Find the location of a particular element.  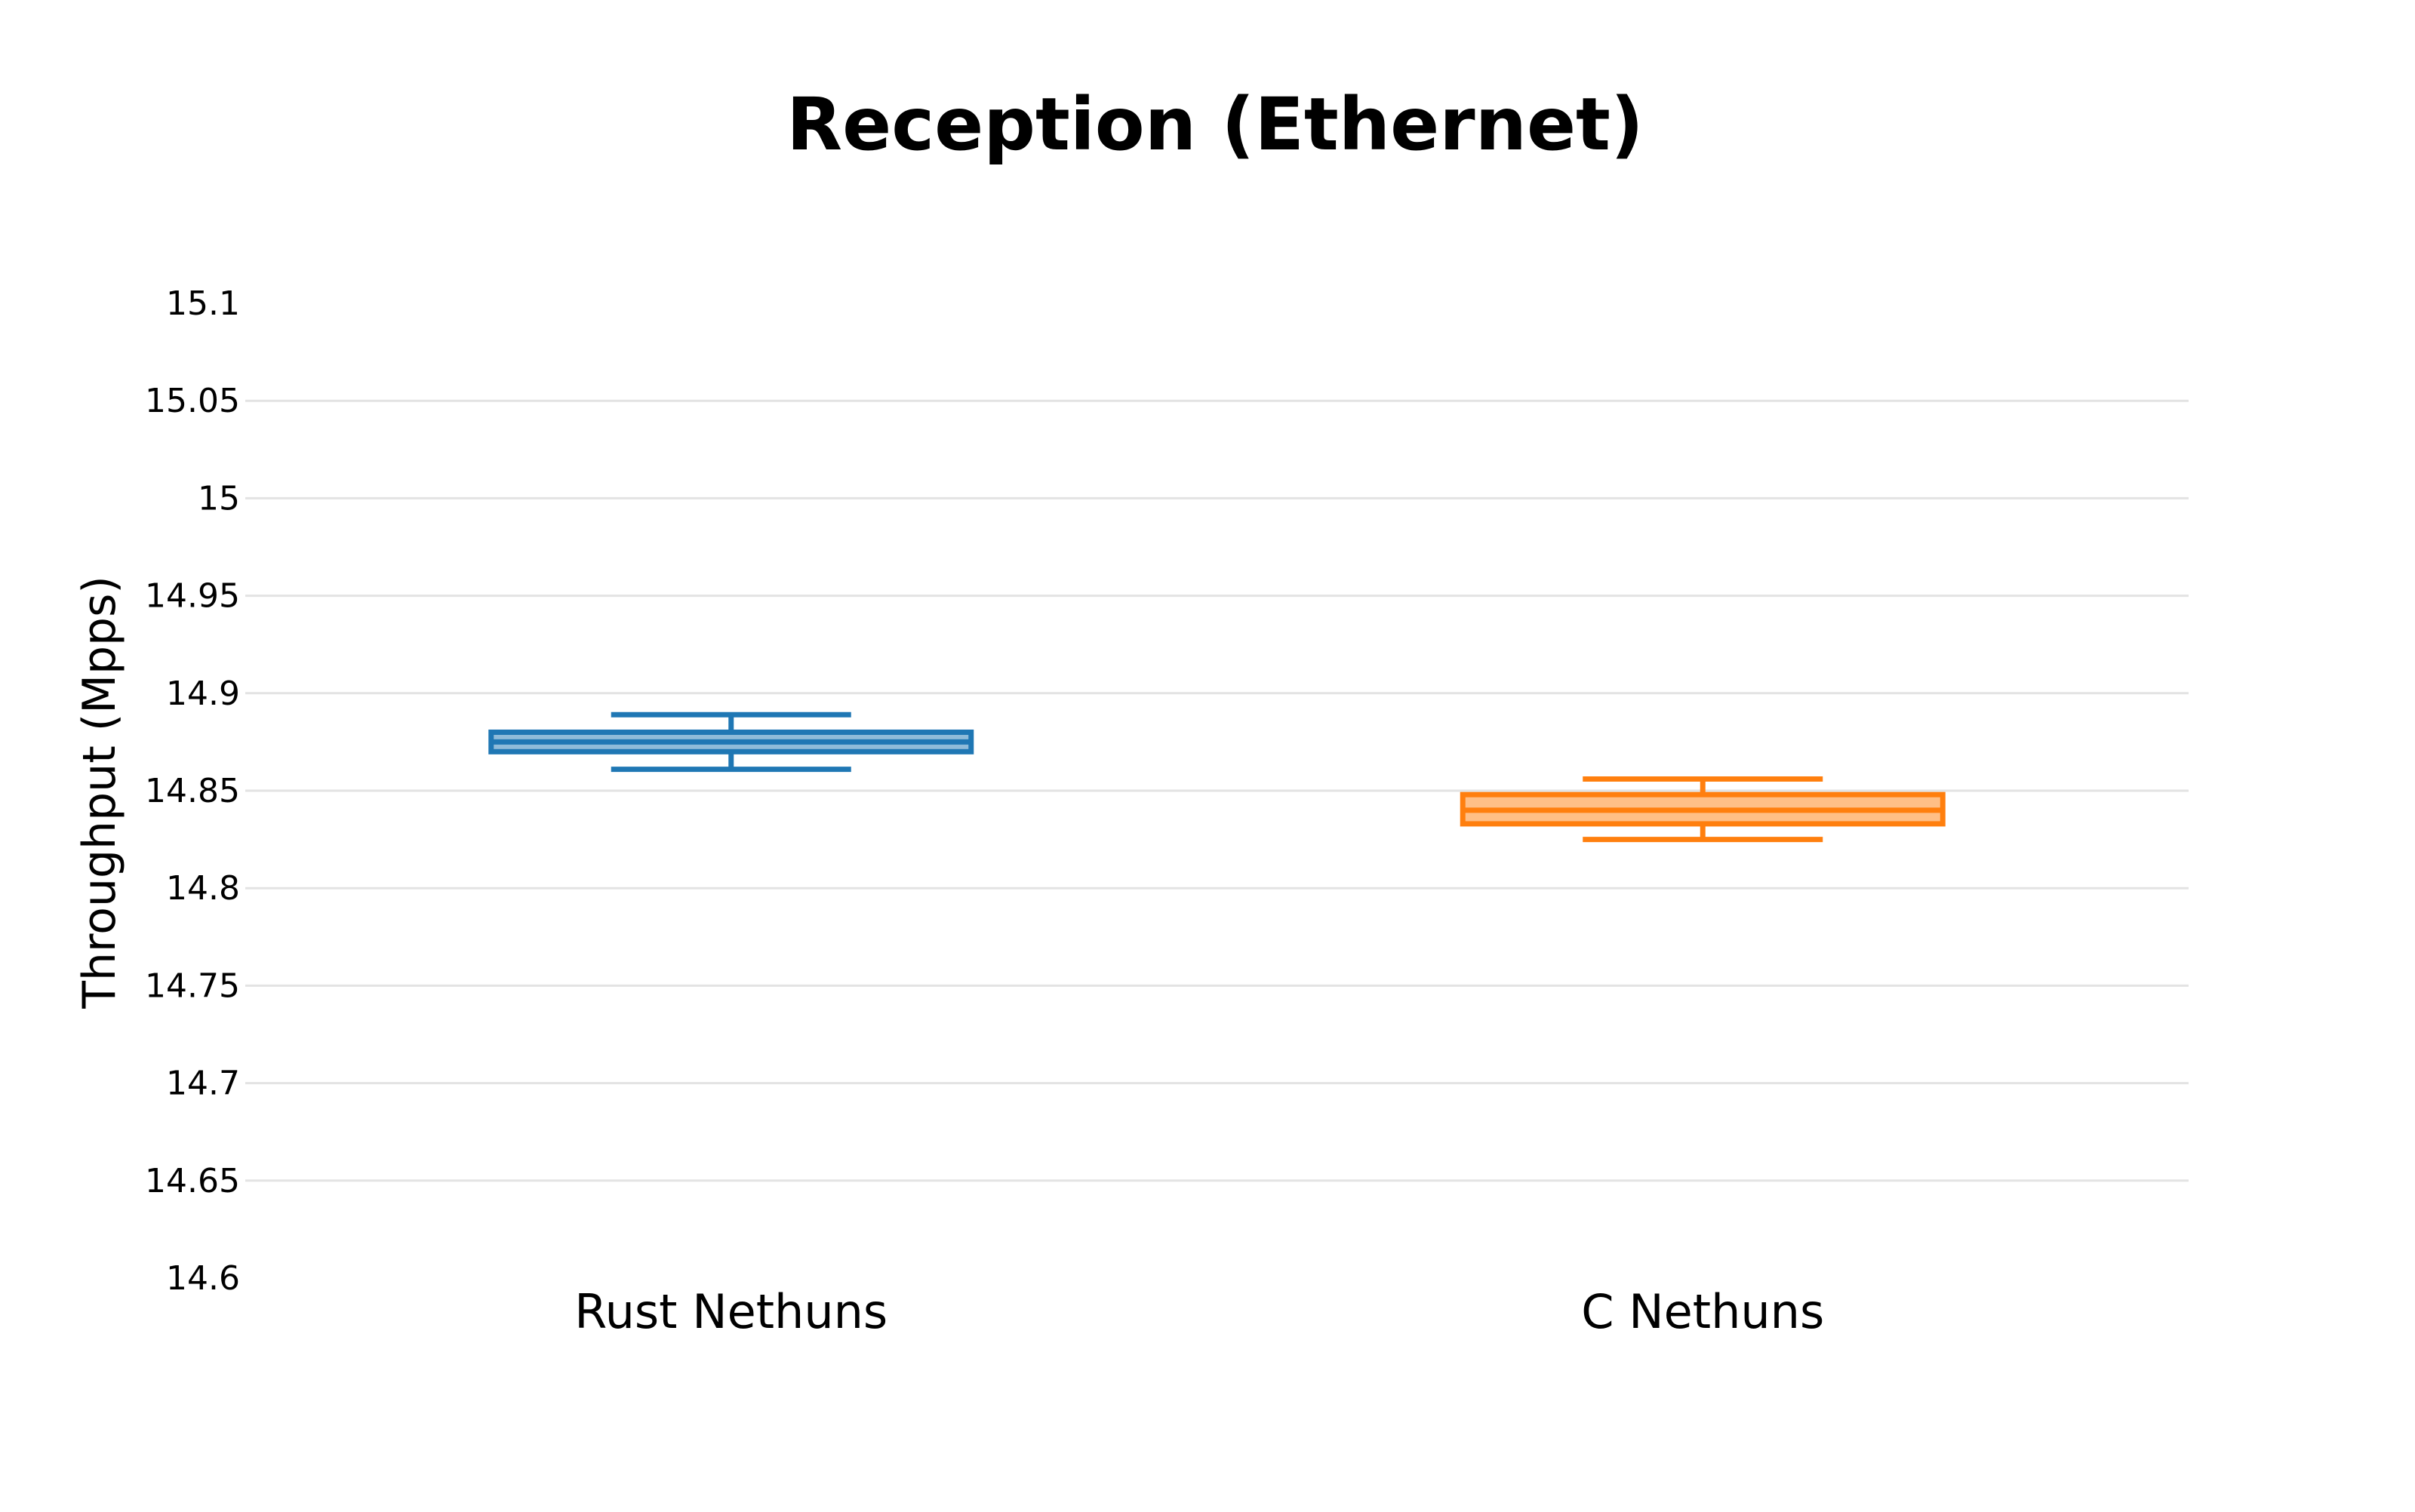

y-tick-label: 14.85 is located at coordinates (192, 791).